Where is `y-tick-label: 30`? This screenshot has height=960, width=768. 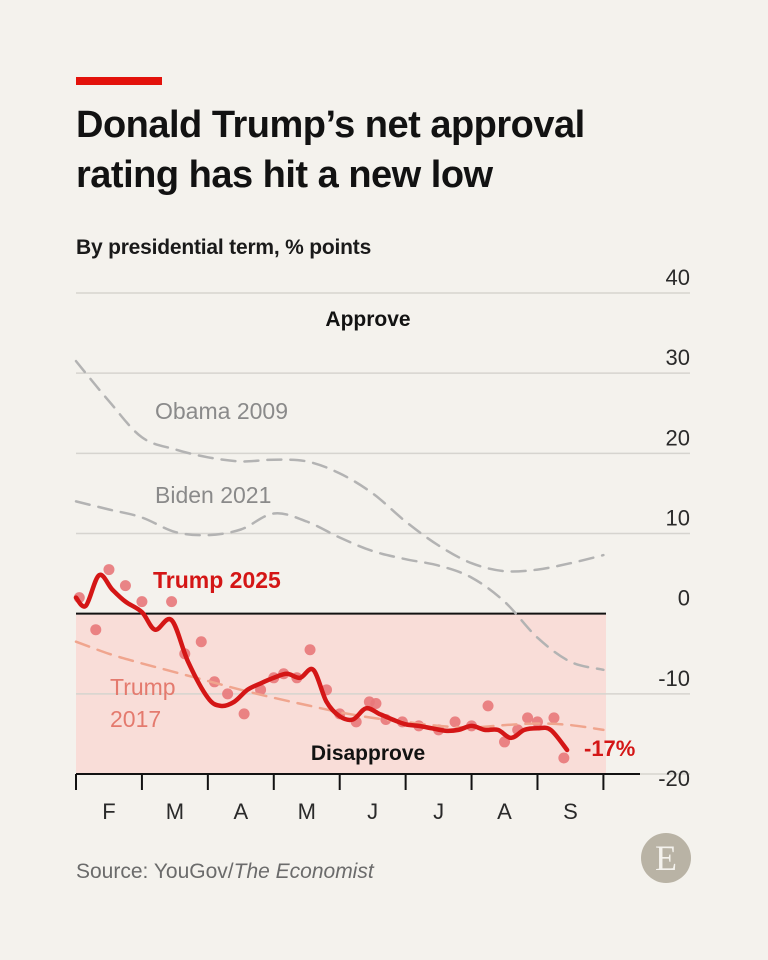
y-tick-label: 30 is located at coordinates (678, 357).